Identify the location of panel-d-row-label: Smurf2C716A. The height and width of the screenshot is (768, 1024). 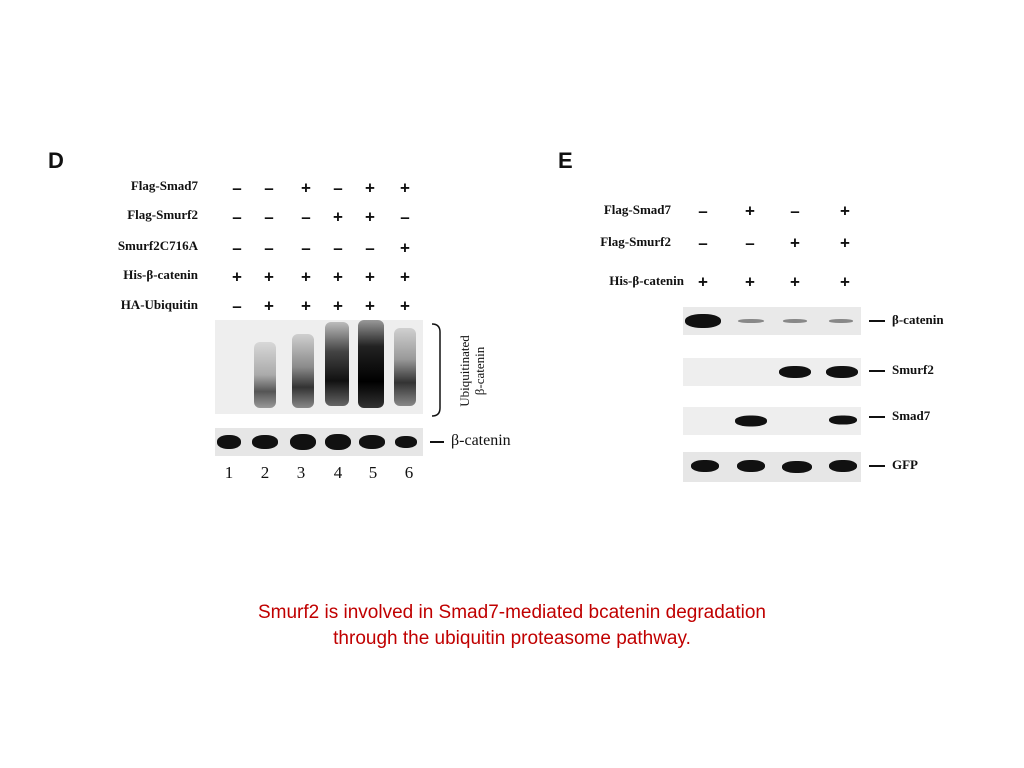
(157, 245).